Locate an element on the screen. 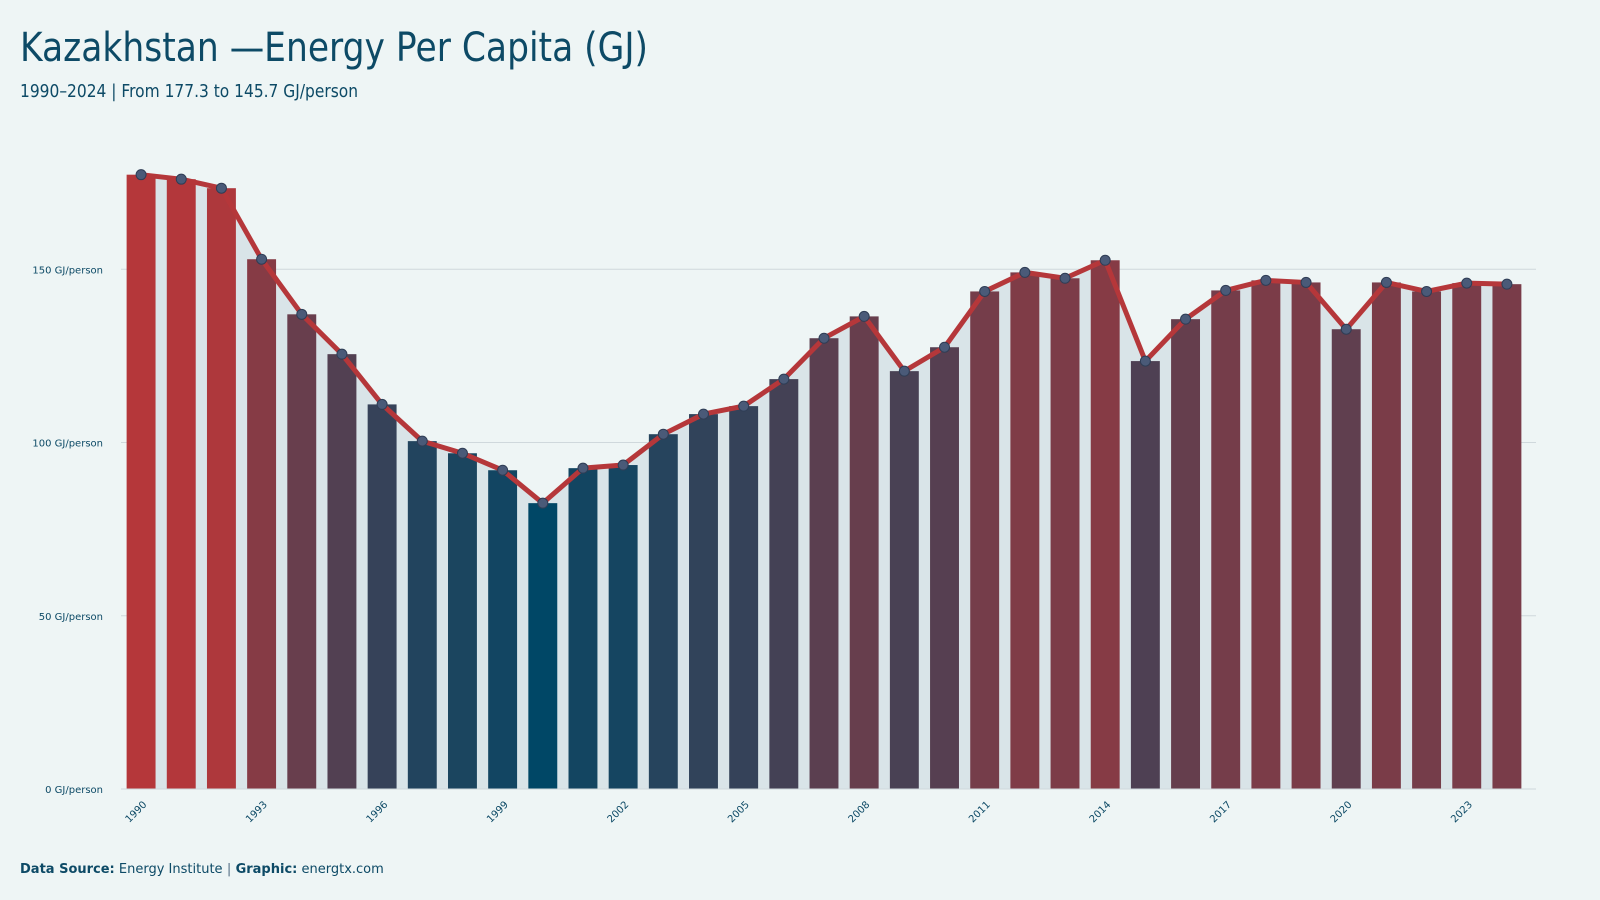 Image resolution: width=1600 pixels, height=900 pixels. y-tick-label: 100 GJ/person is located at coordinates (67, 444).